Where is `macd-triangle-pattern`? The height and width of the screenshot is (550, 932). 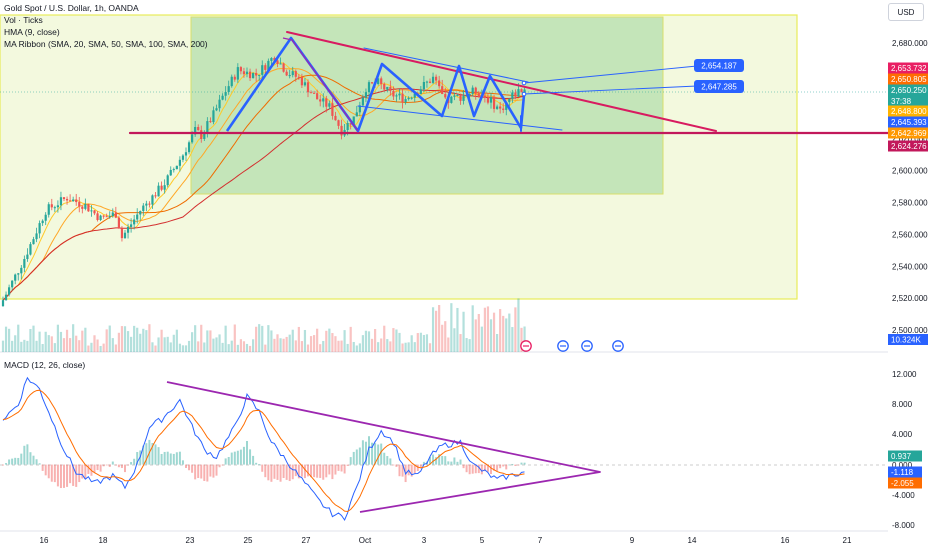 macd-triangle-pattern is located at coordinates (383, 447).